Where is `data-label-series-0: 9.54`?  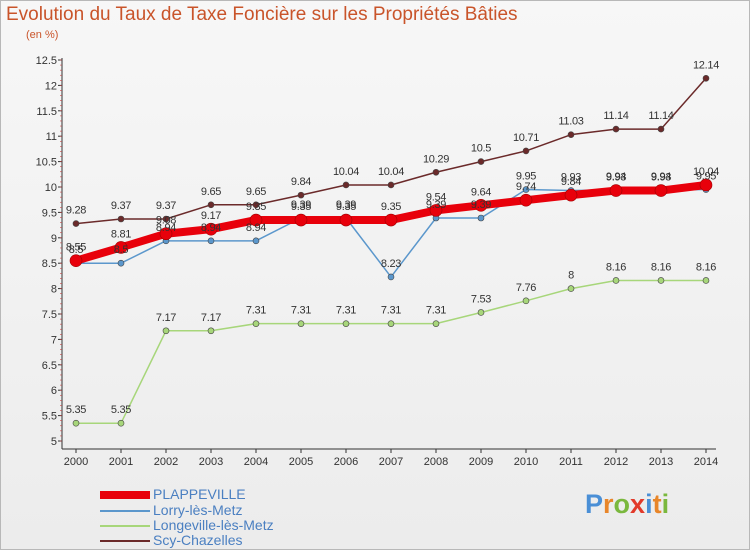
data-label-series-0: 9.54 is located at coordinates (436, 197).